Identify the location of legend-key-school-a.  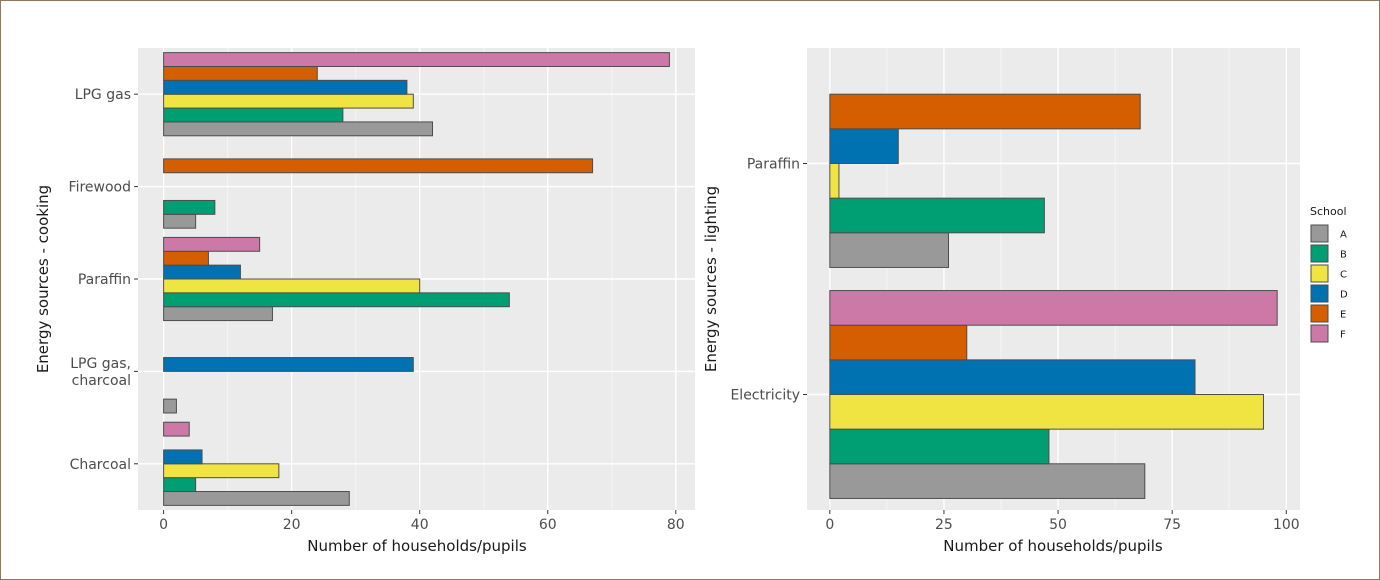
(1319, 233).